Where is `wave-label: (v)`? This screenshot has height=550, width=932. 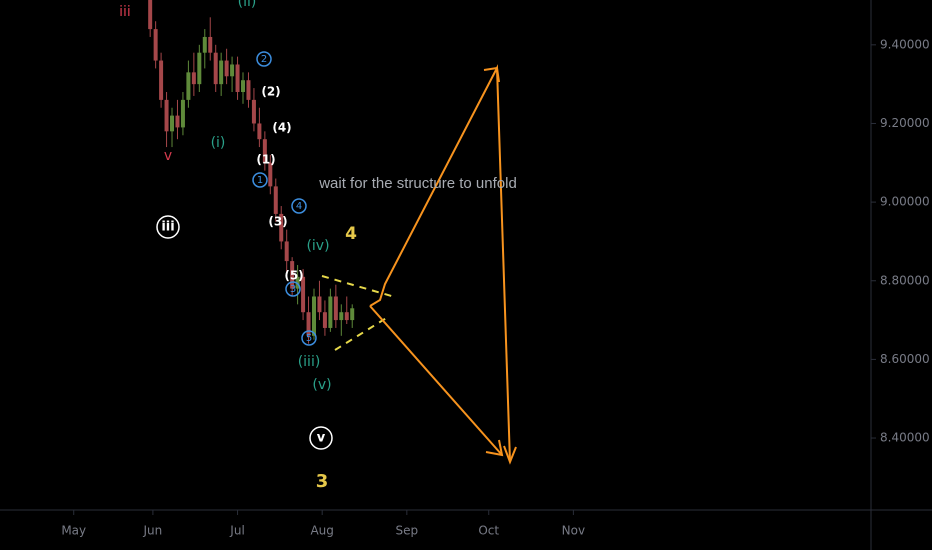 wave-label: (v) is located at coordinates (321, 385).